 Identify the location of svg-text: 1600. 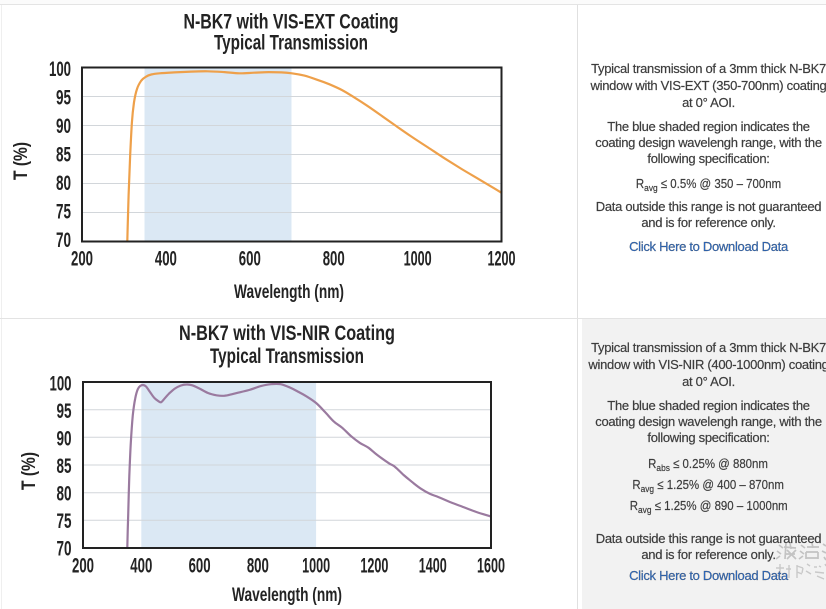
(491, 566).